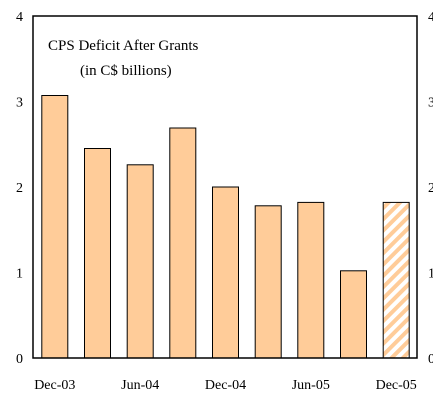 This screenshot has height=398, width=433. I want to click on y-tick-right-3: 3, so click(430, 103).